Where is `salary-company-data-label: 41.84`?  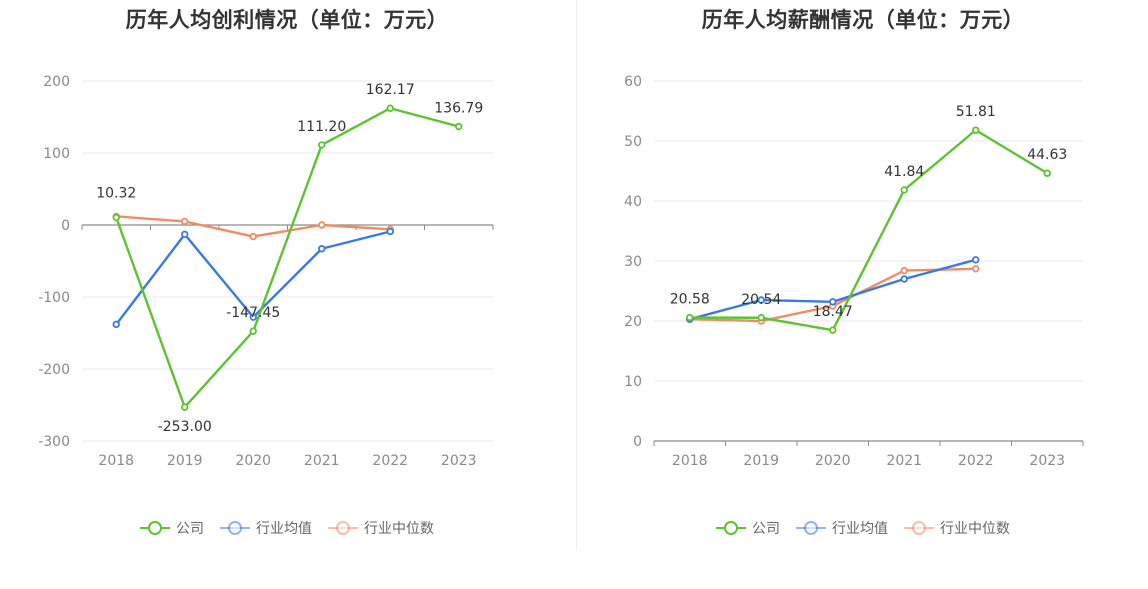
salary-company-data-label: 41.84 is located at coordinates (904, 172).